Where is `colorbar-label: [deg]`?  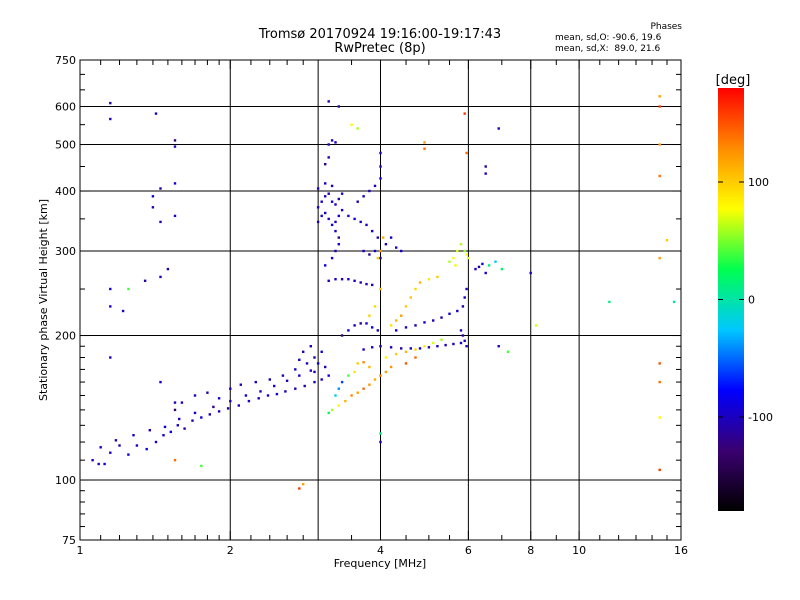
colorbar-label: [deg] is located at coordinates (733, 80).